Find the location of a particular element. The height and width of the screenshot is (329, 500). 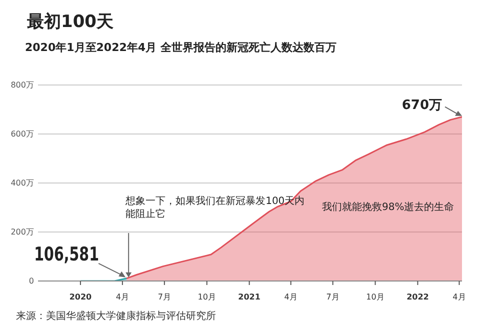

y-tick-label: 600万 is located at coordinates (22, 134).